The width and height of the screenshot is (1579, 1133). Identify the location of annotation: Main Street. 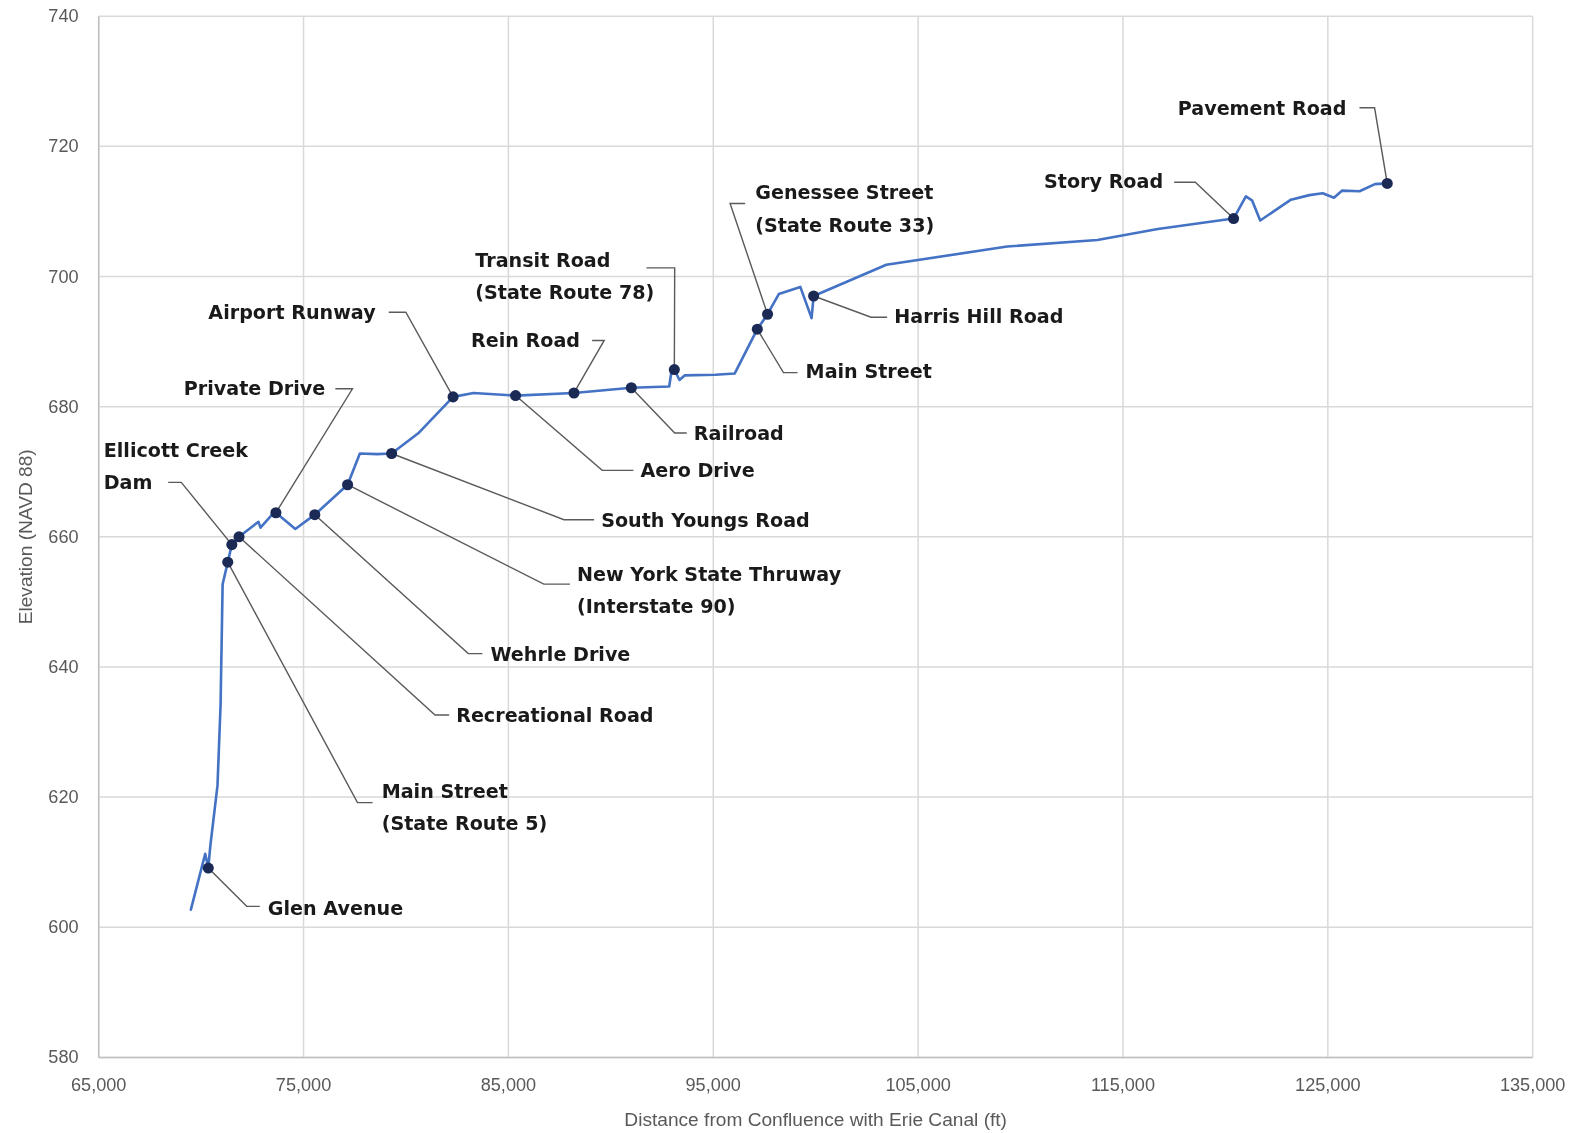
(868, 371).